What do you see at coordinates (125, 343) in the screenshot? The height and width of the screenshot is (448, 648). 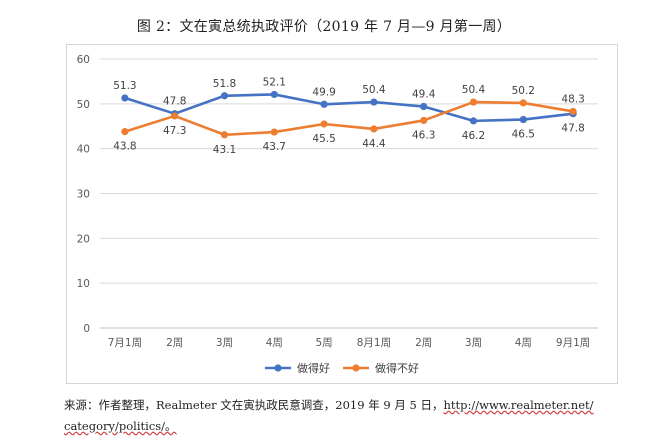 I see `x-tick-label: 7月1周` at bounding box center [125, 343].